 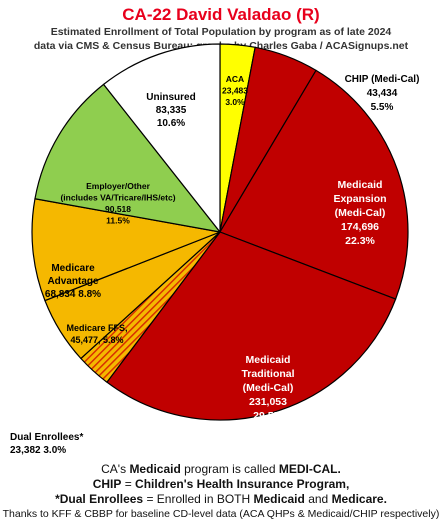 What do you see at coordinates (107, 484) in the screenshot?
I see `footer-text: CHIP` at bounding box center [107, 484].